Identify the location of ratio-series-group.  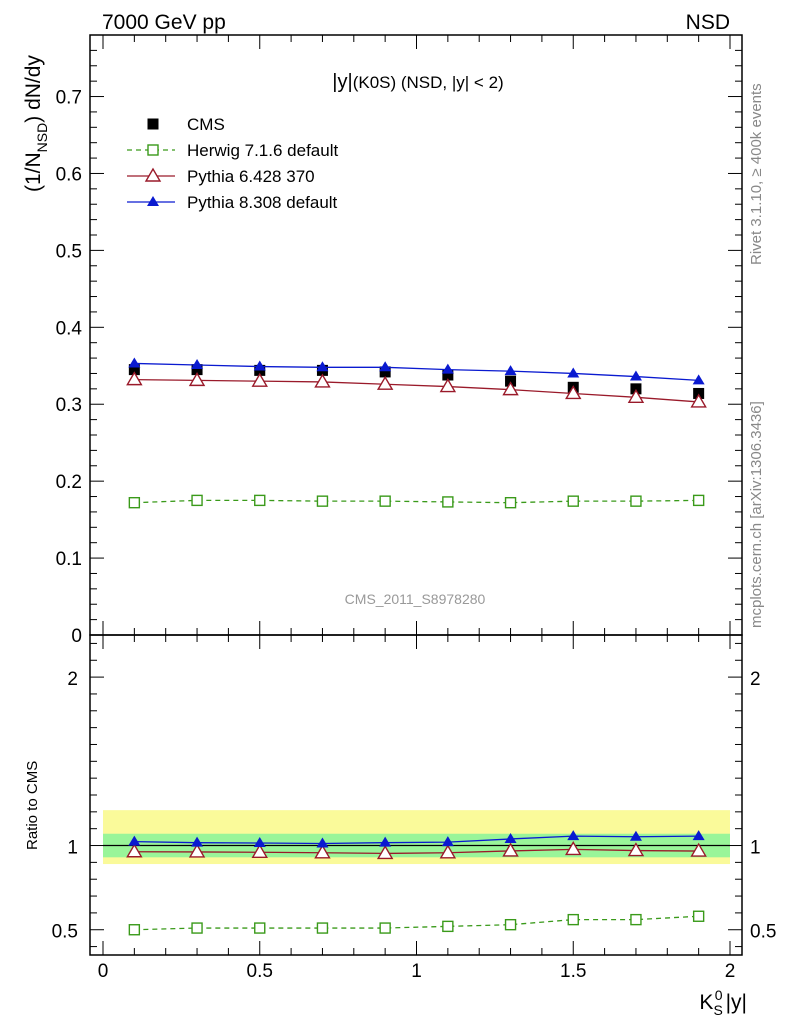
(416, 883).